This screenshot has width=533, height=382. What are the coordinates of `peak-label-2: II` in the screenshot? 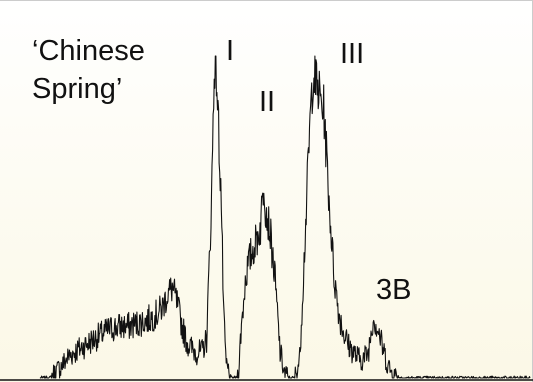 It's located at (267, 102).